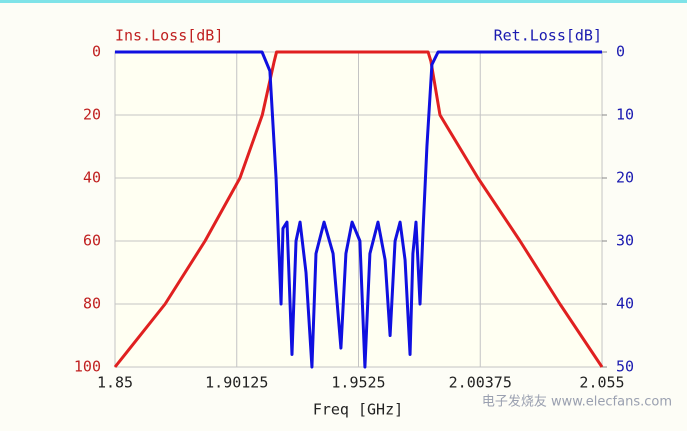 This screenshot has width=687, height=431. Describe the element at coordinates (625, 304) in the screenshot. I see `y2-tick-label: 40` at that location.